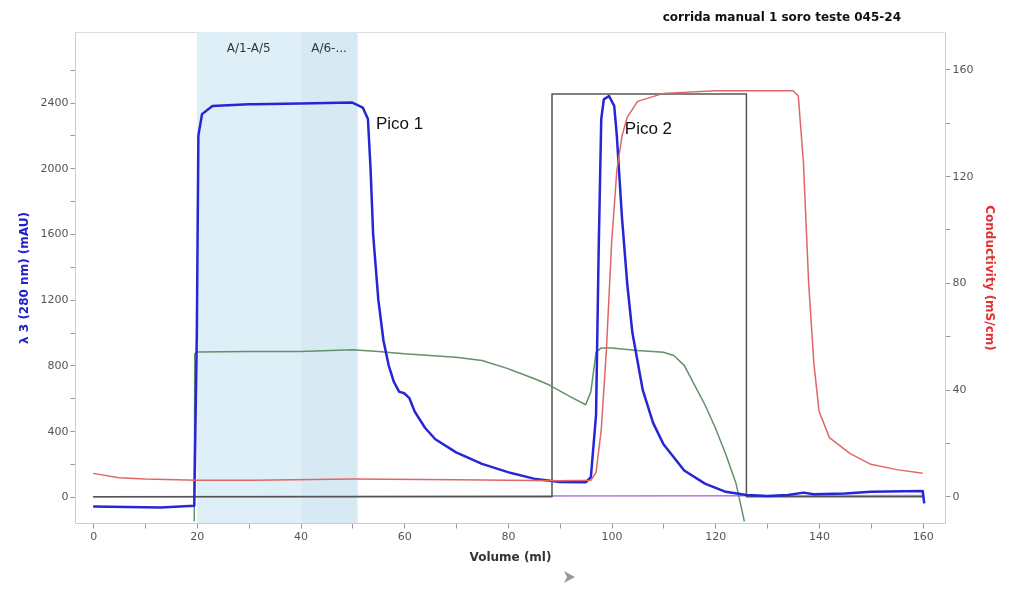 Image resolution: width=1010 pixels, height=589 pixels. What do you see at coordinates (58, 365) in the screenshot?
I see `y-tick-label: 800` at bounding box center [58, 365].